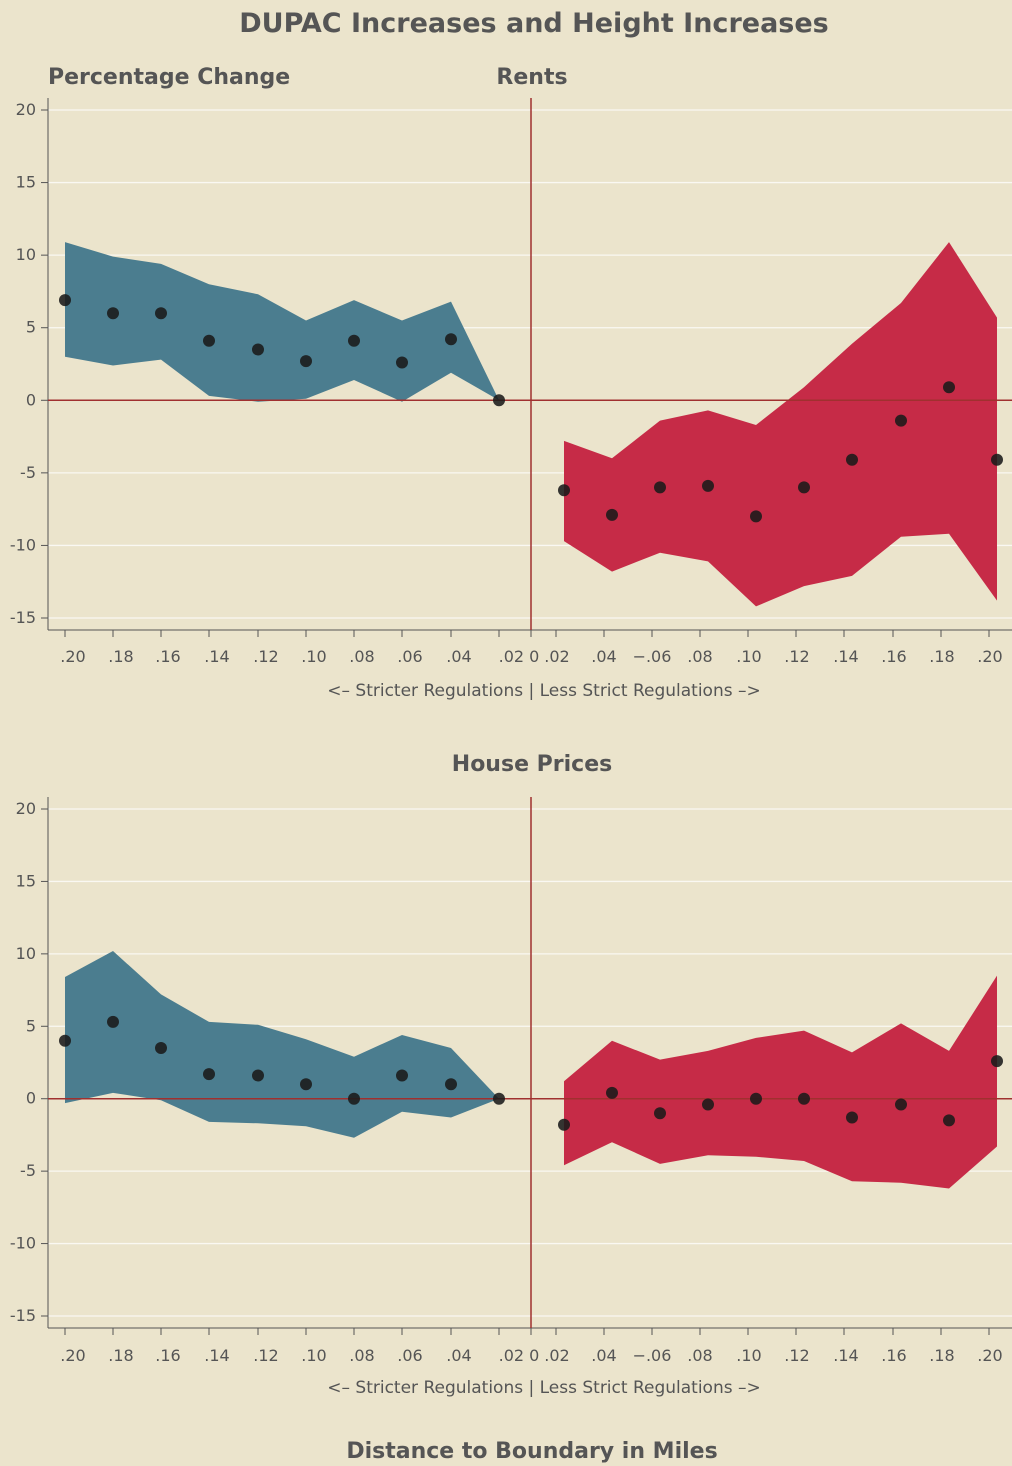 The image size is (1012, 1466). I want to click on x-axis-title: Distance to Boundary in Miles, so click(531, 1451).